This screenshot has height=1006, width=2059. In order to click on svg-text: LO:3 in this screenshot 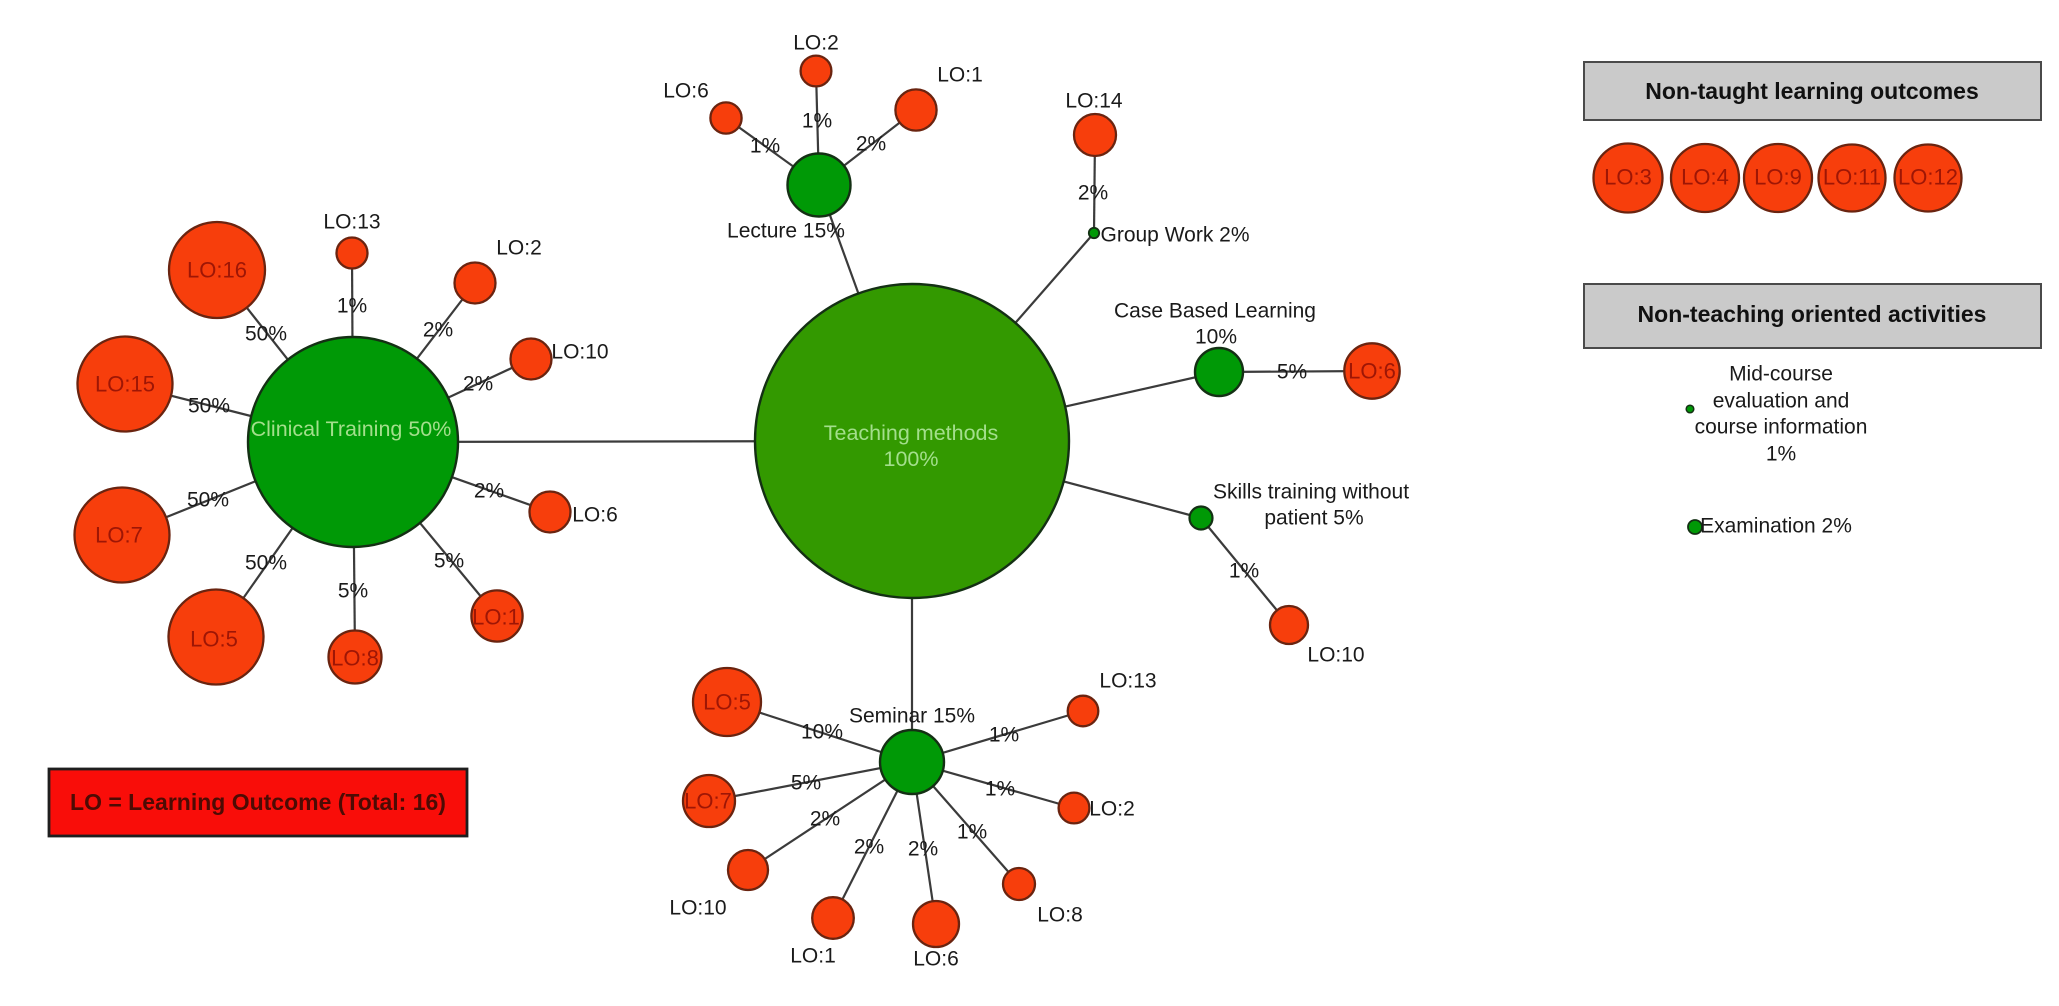, I will do `click(1628, 177)`.